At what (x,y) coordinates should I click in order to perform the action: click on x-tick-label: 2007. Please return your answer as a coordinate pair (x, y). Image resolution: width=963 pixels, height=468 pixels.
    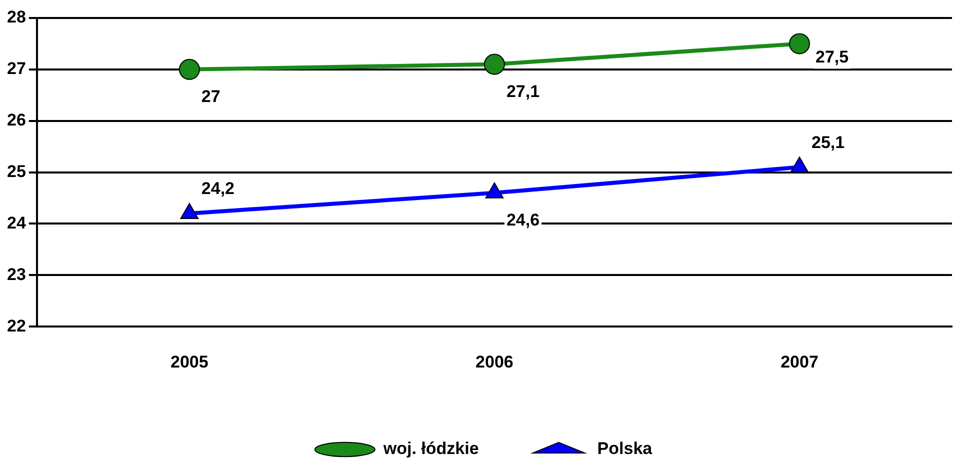
    Looking at the image, I should click on (799, 362).